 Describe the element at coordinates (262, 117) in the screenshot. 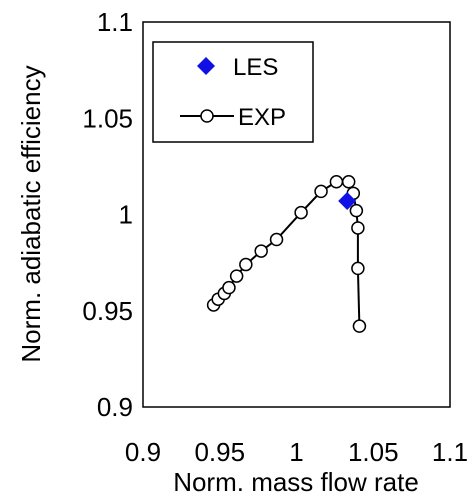

I see `legend-exp-label: EXP` at that location.